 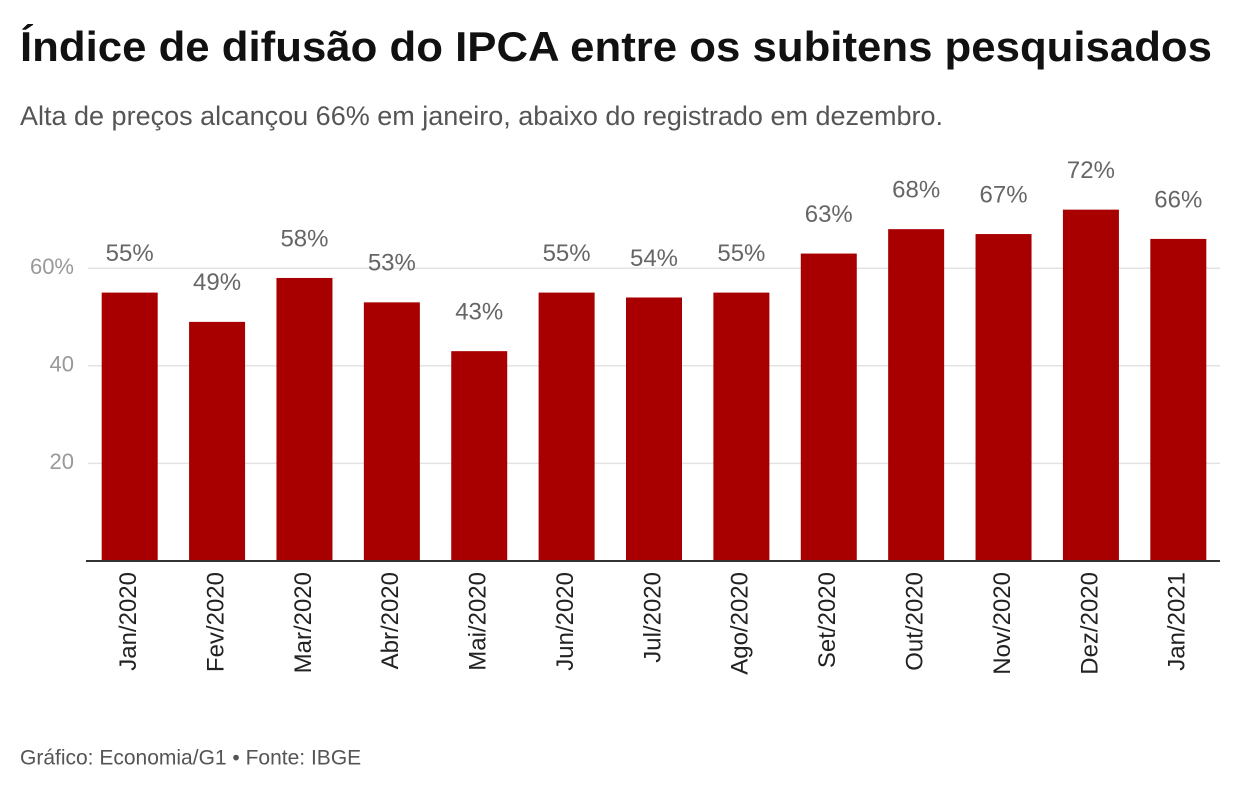 What do you see at coordinates (390, 620) in the screenshot?
I see `x-tick-label: Abr/2020` at bounding box center [390, 620].